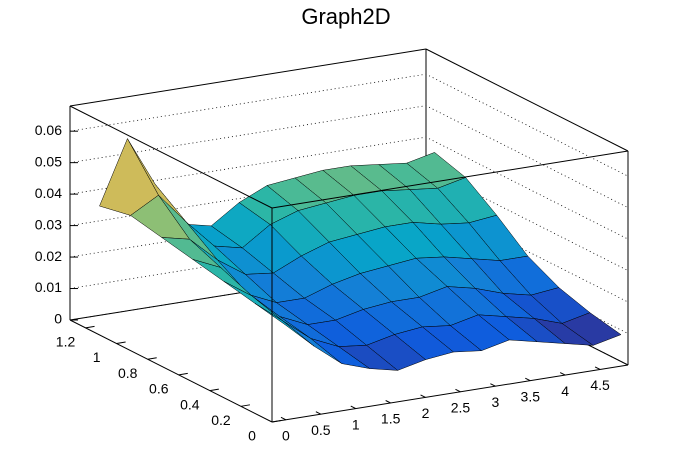 The image size is (696, 472). What do you see at coordinates (159, 389) in the screenshot?
I see `y-tick-label: 0.6` at bounding box center [159, 389].